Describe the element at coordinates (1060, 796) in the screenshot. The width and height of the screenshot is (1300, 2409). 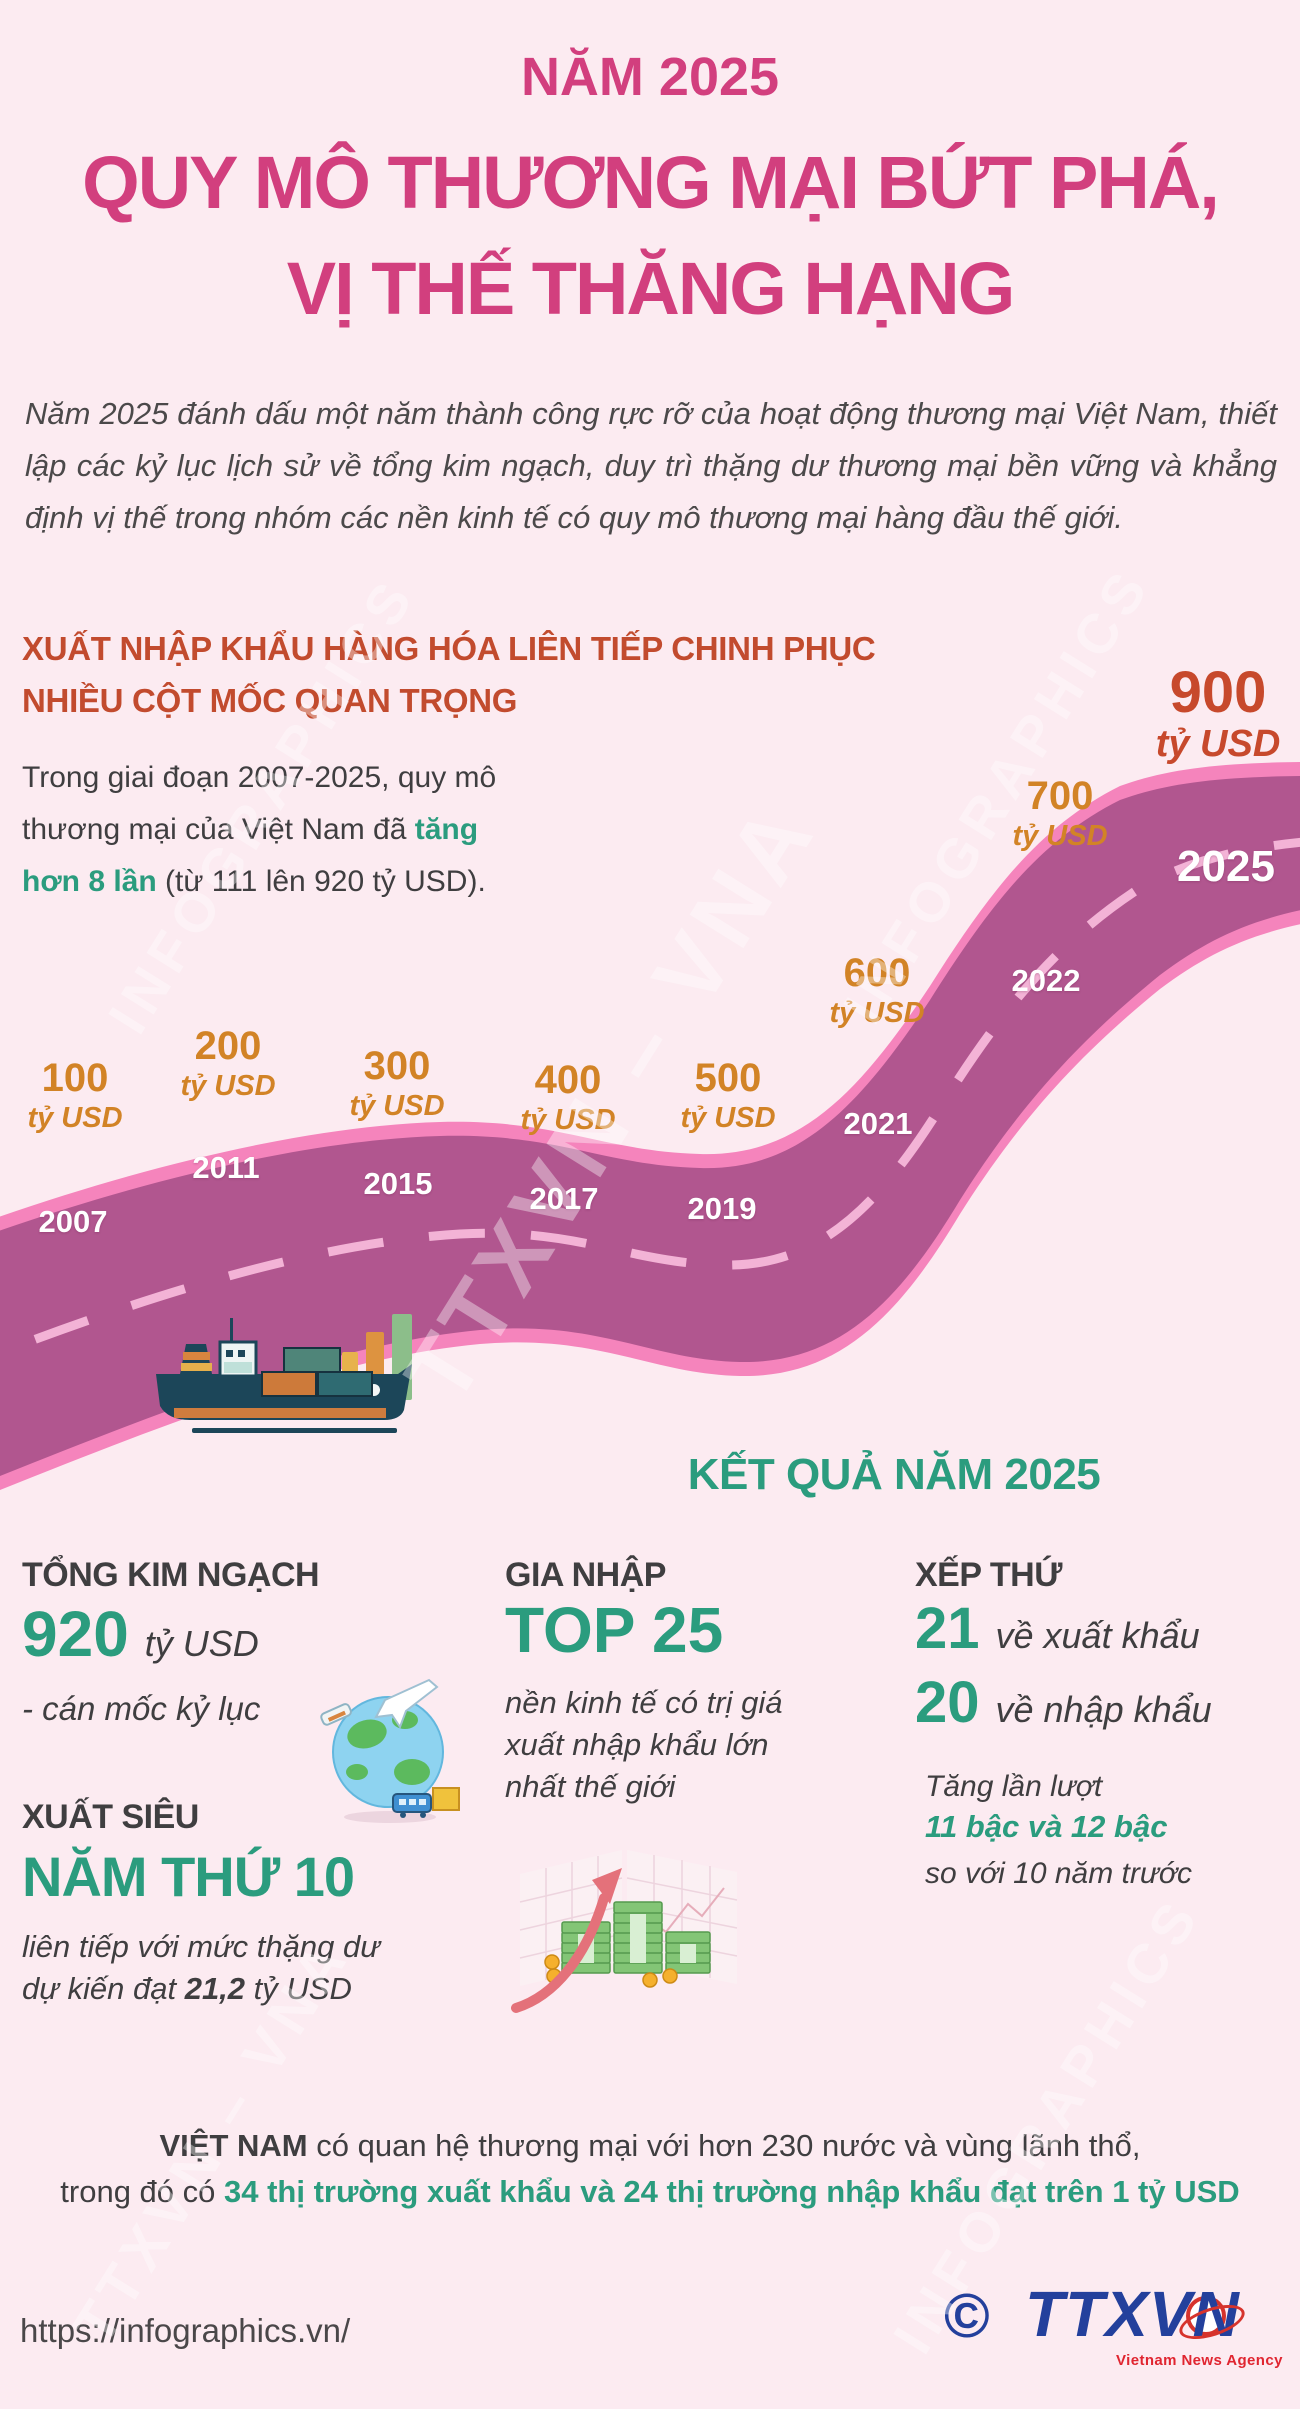
I see `milestone-value: 700` at that location.